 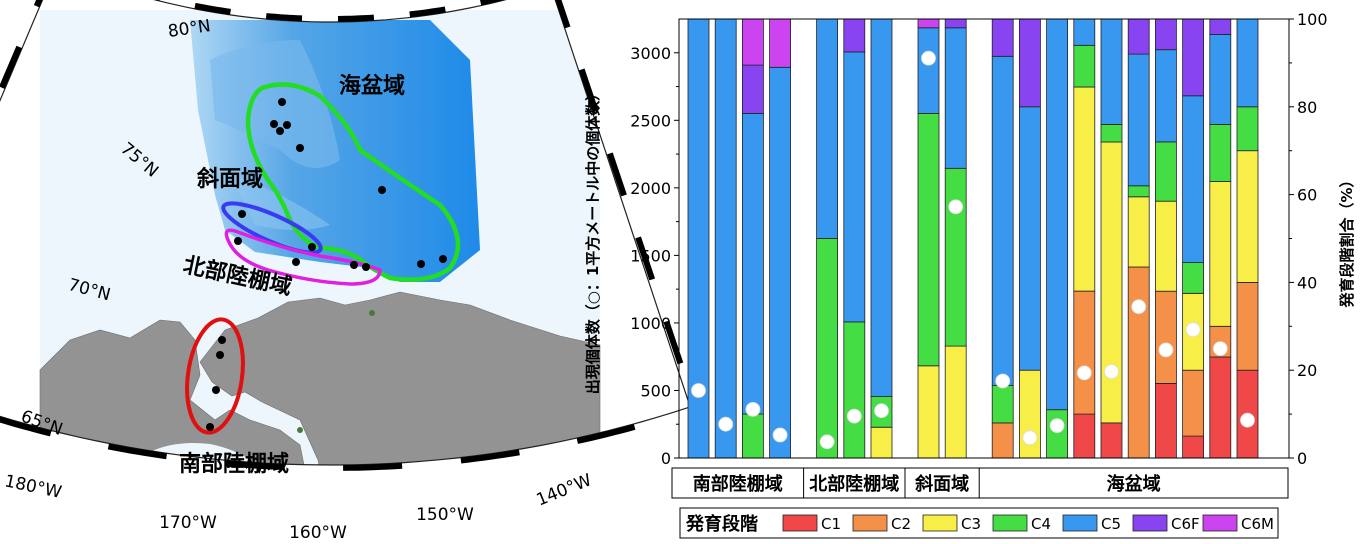 I want to click on legend-swatch-c4, so click(x=1010, y=523).